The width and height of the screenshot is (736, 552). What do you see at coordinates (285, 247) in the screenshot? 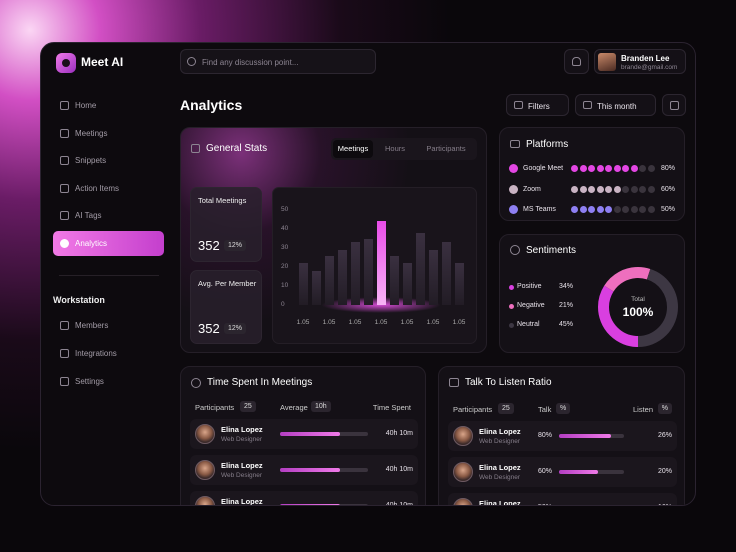
I see `y-tick-label: 30` at bounding box center [285, 247].